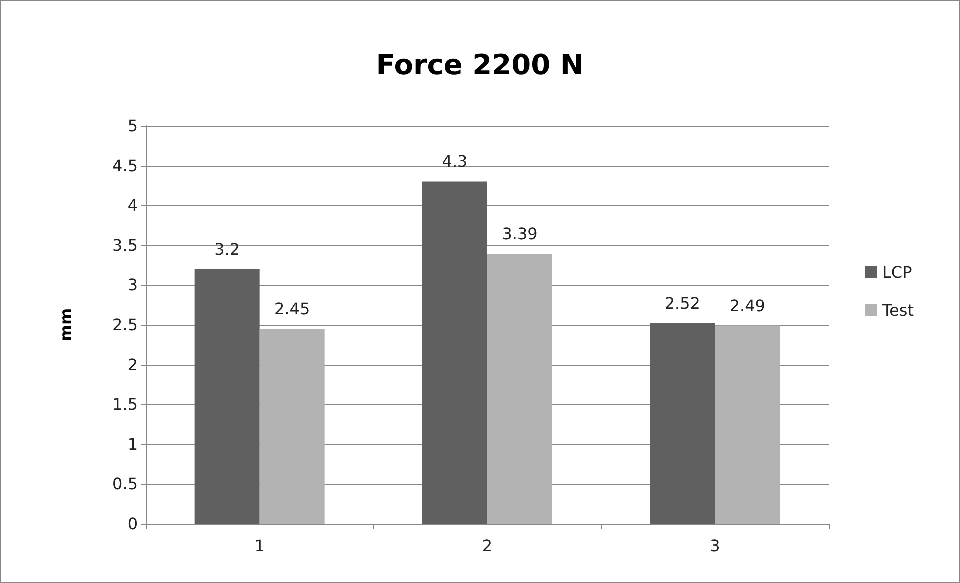  I want to click on chart-title: Force 2200 N, so click(480, 65).